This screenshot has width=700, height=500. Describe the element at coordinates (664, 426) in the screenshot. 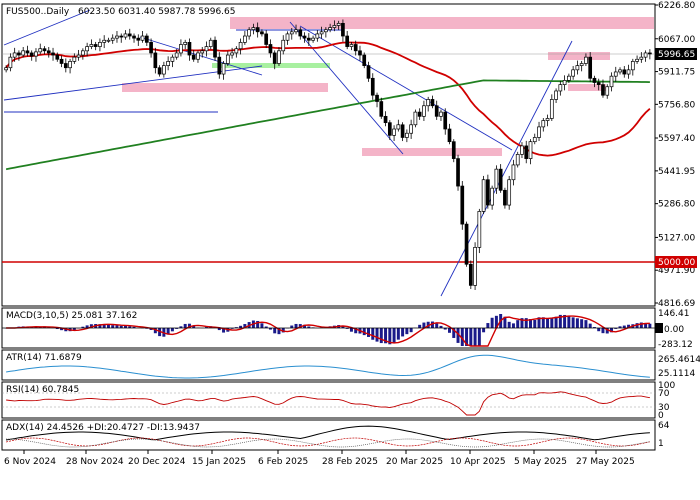

I see `adx-tick-top: 64` at that location.